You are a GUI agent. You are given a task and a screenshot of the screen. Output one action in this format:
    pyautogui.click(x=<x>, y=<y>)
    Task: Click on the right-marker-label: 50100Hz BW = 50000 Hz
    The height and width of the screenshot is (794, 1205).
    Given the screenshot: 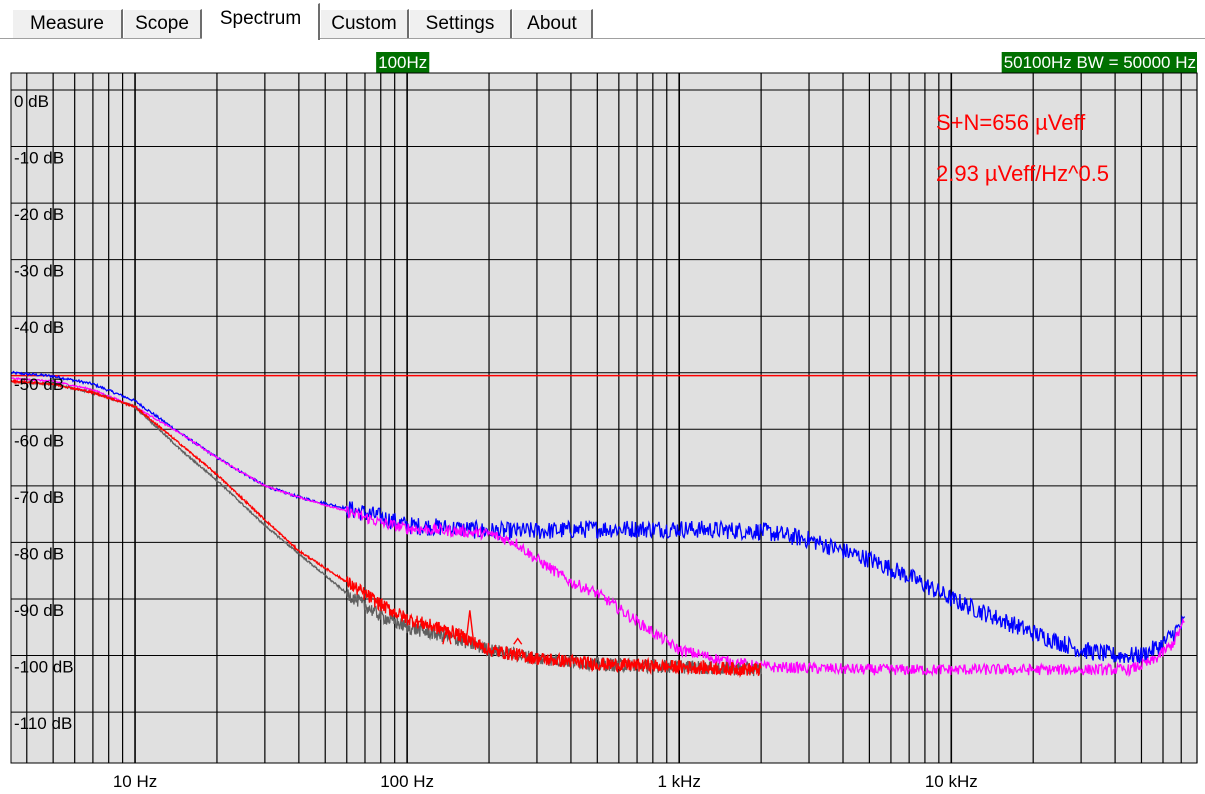 What is the action you would take?
    pyautogui.click(x=1100, y=62)
    